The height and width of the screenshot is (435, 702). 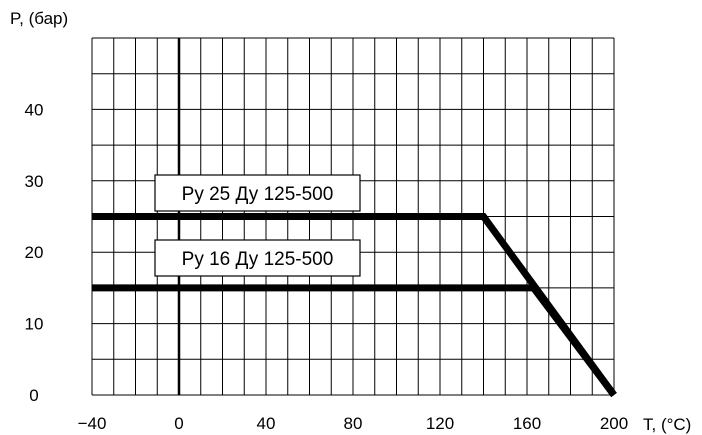 I want to click on legend-label-2: Ру 16 Ду 125-500, so click(x=258, y=259).